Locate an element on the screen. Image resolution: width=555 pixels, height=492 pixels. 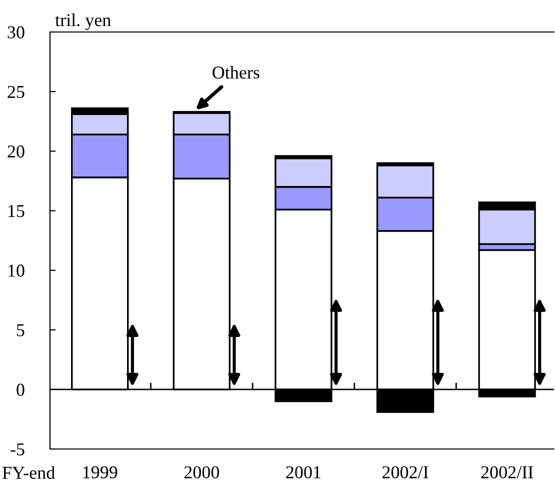
y-tick-label: 10 is located at coordinates (16, 270).